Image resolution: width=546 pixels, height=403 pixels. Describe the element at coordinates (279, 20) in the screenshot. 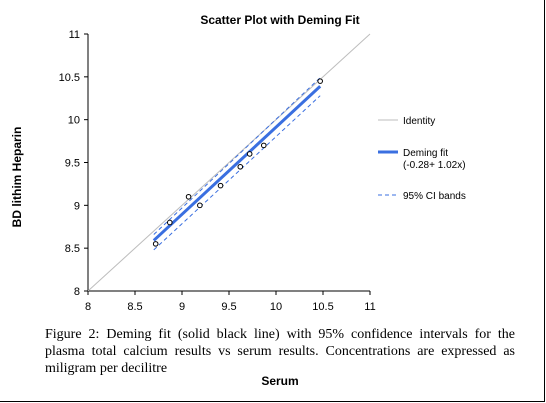

I see `chart-title: Scatter Plot with Deming Fit` at that location.